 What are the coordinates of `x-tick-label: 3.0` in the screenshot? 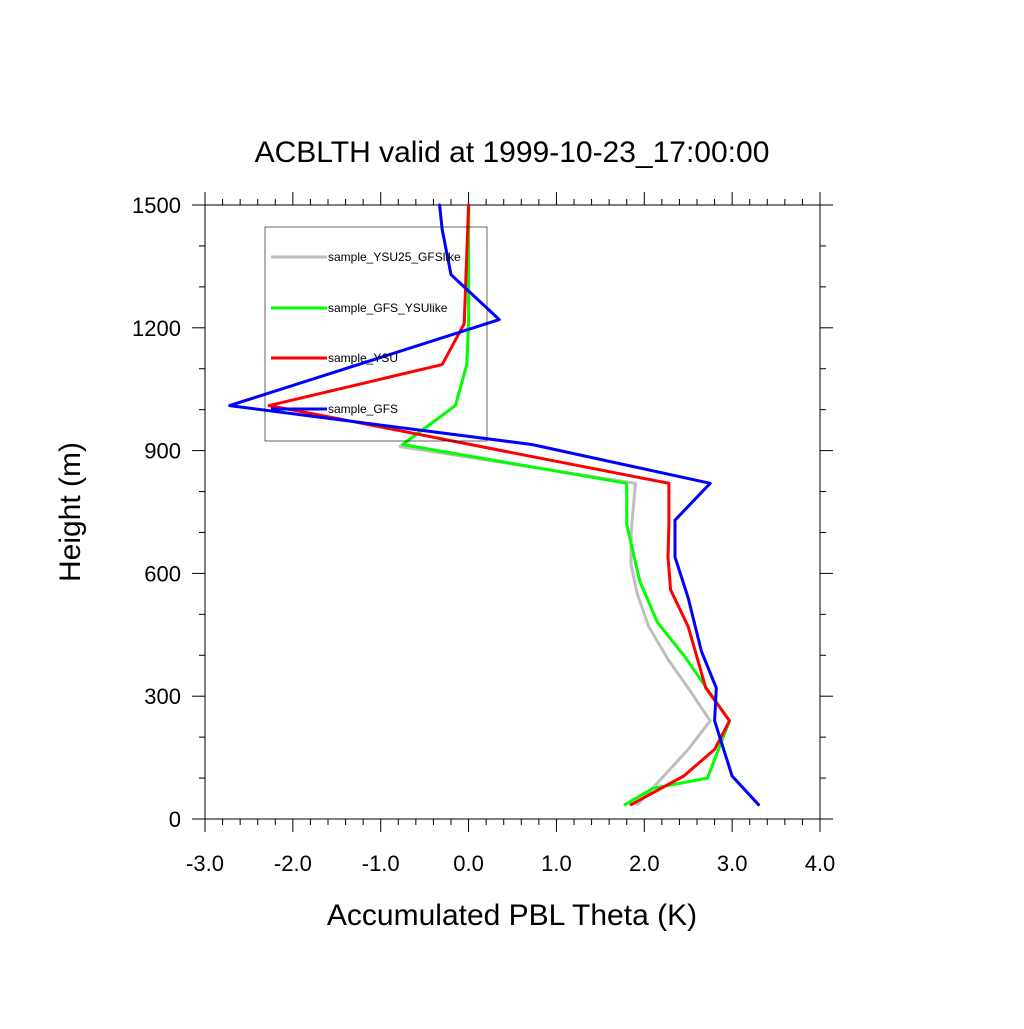 It's located at (732, 863).